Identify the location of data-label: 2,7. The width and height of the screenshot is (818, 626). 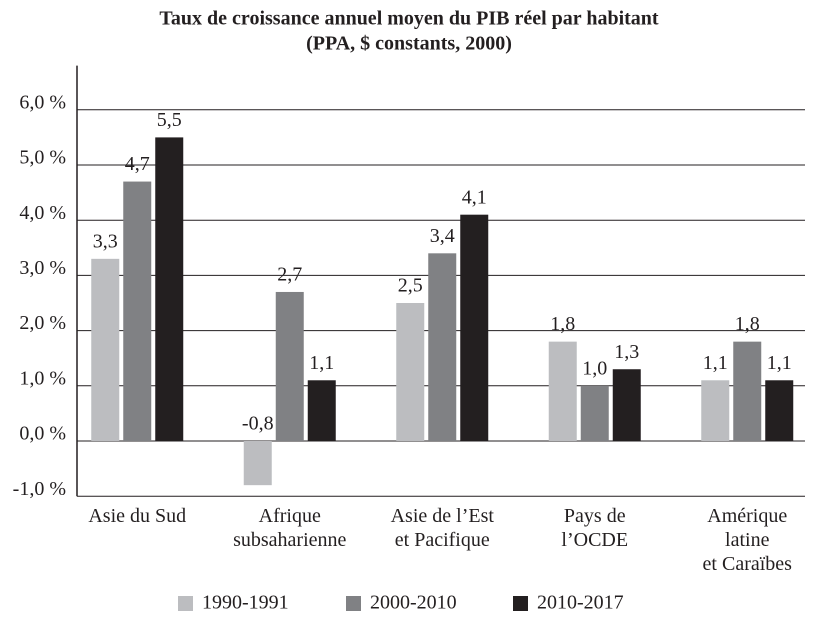
(289, 275).